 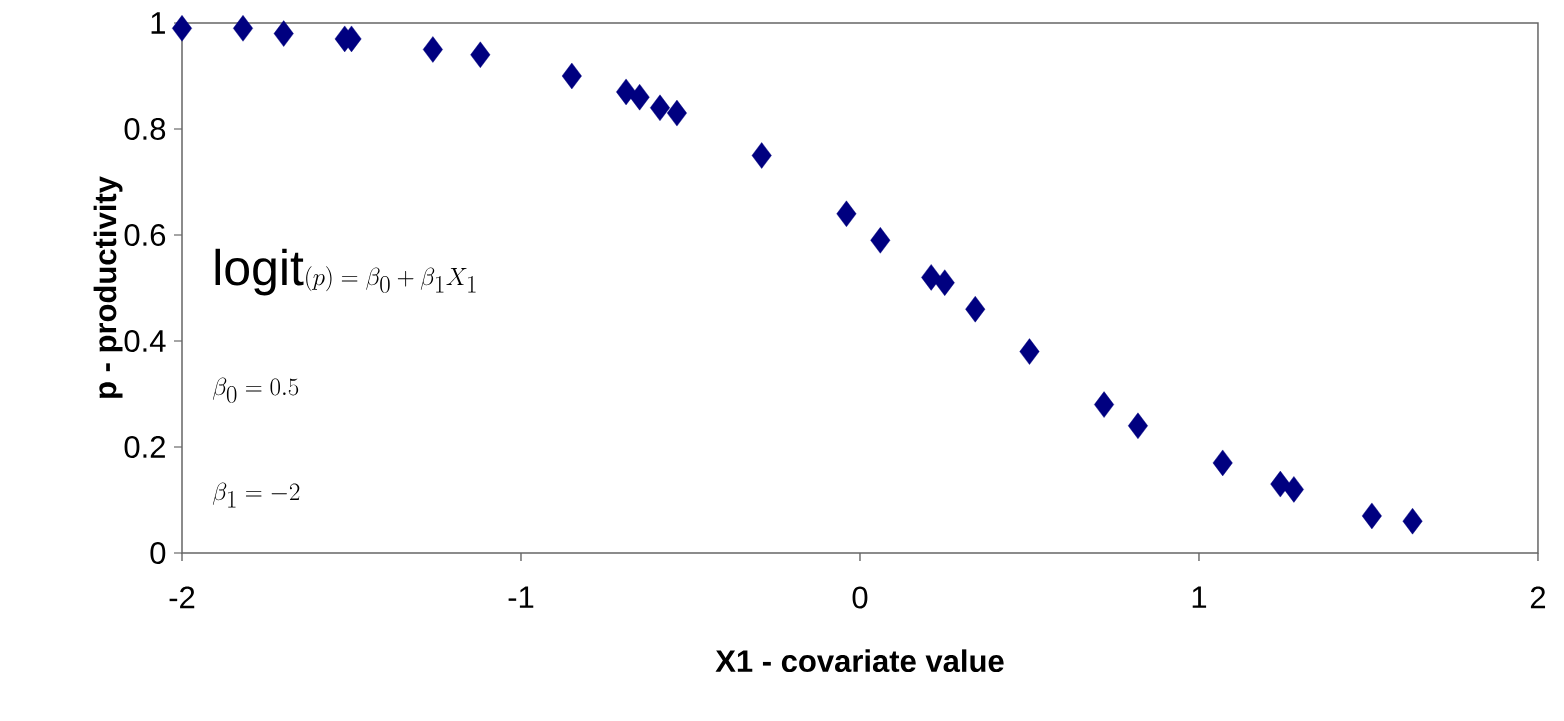 What do you see at coordinates (255, 390) in the screenshot?
I see `annotation: $\beta_0 = 0.5$` at bounding box center [255, 390].